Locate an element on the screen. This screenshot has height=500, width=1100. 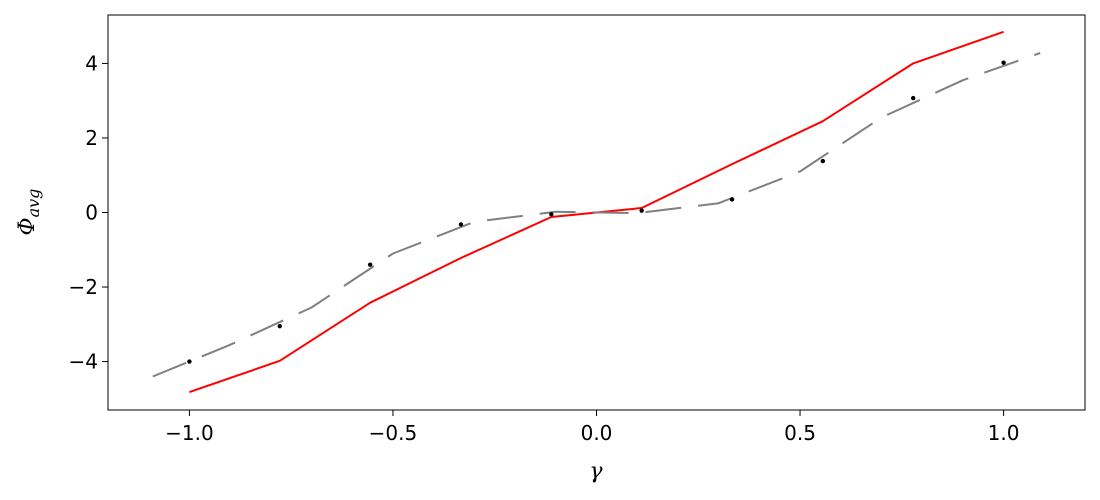
y-axis-label-subscript: avg is located at coordinates (33, 203).